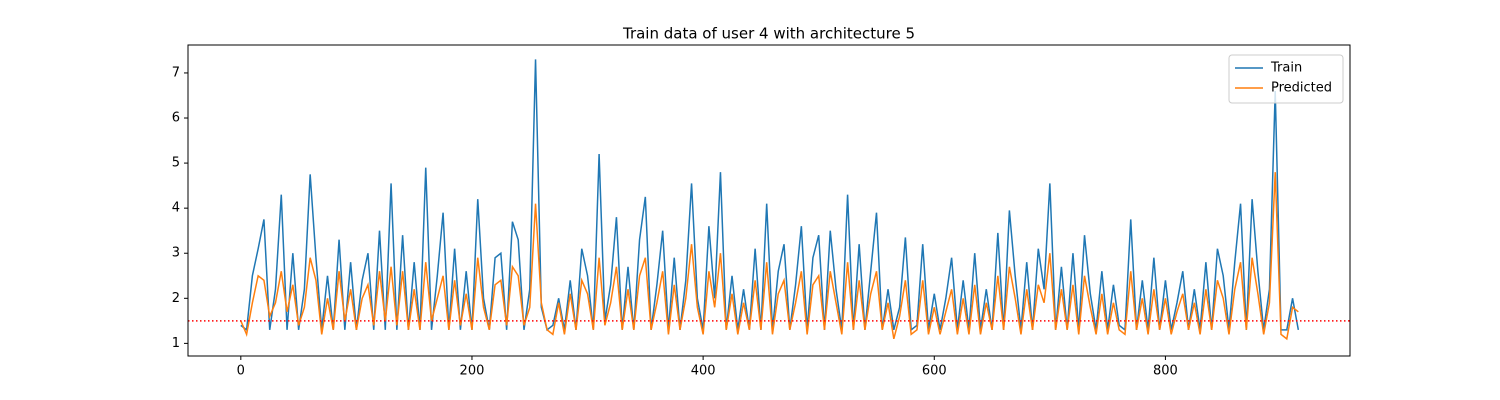 The height and width of the screenshot is (400, 1500). I want to click on y-tick-label: 7, so click(176, 72).